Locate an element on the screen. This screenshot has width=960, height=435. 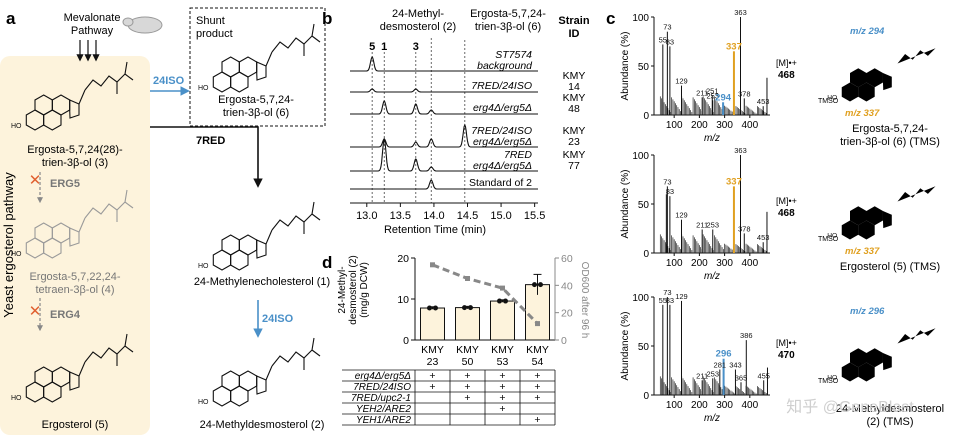
c-M-value-0: 468 is located at coordinates (786, 75).